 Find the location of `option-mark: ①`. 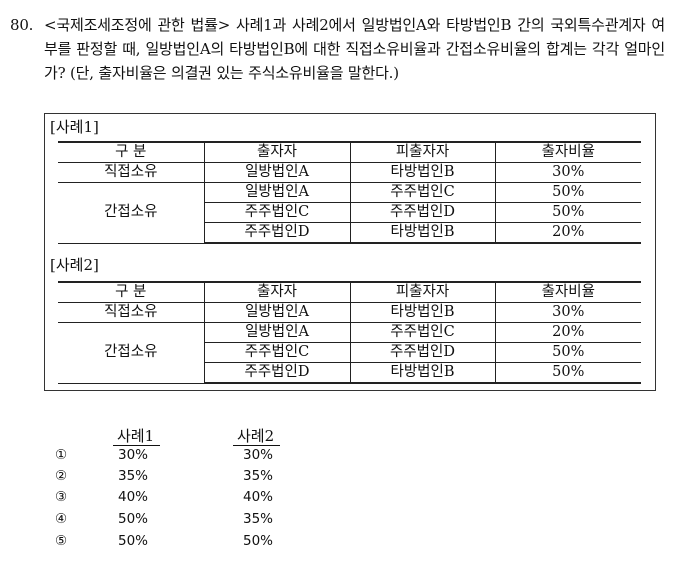

option-mark: ① is located at coordinates (61, 455).